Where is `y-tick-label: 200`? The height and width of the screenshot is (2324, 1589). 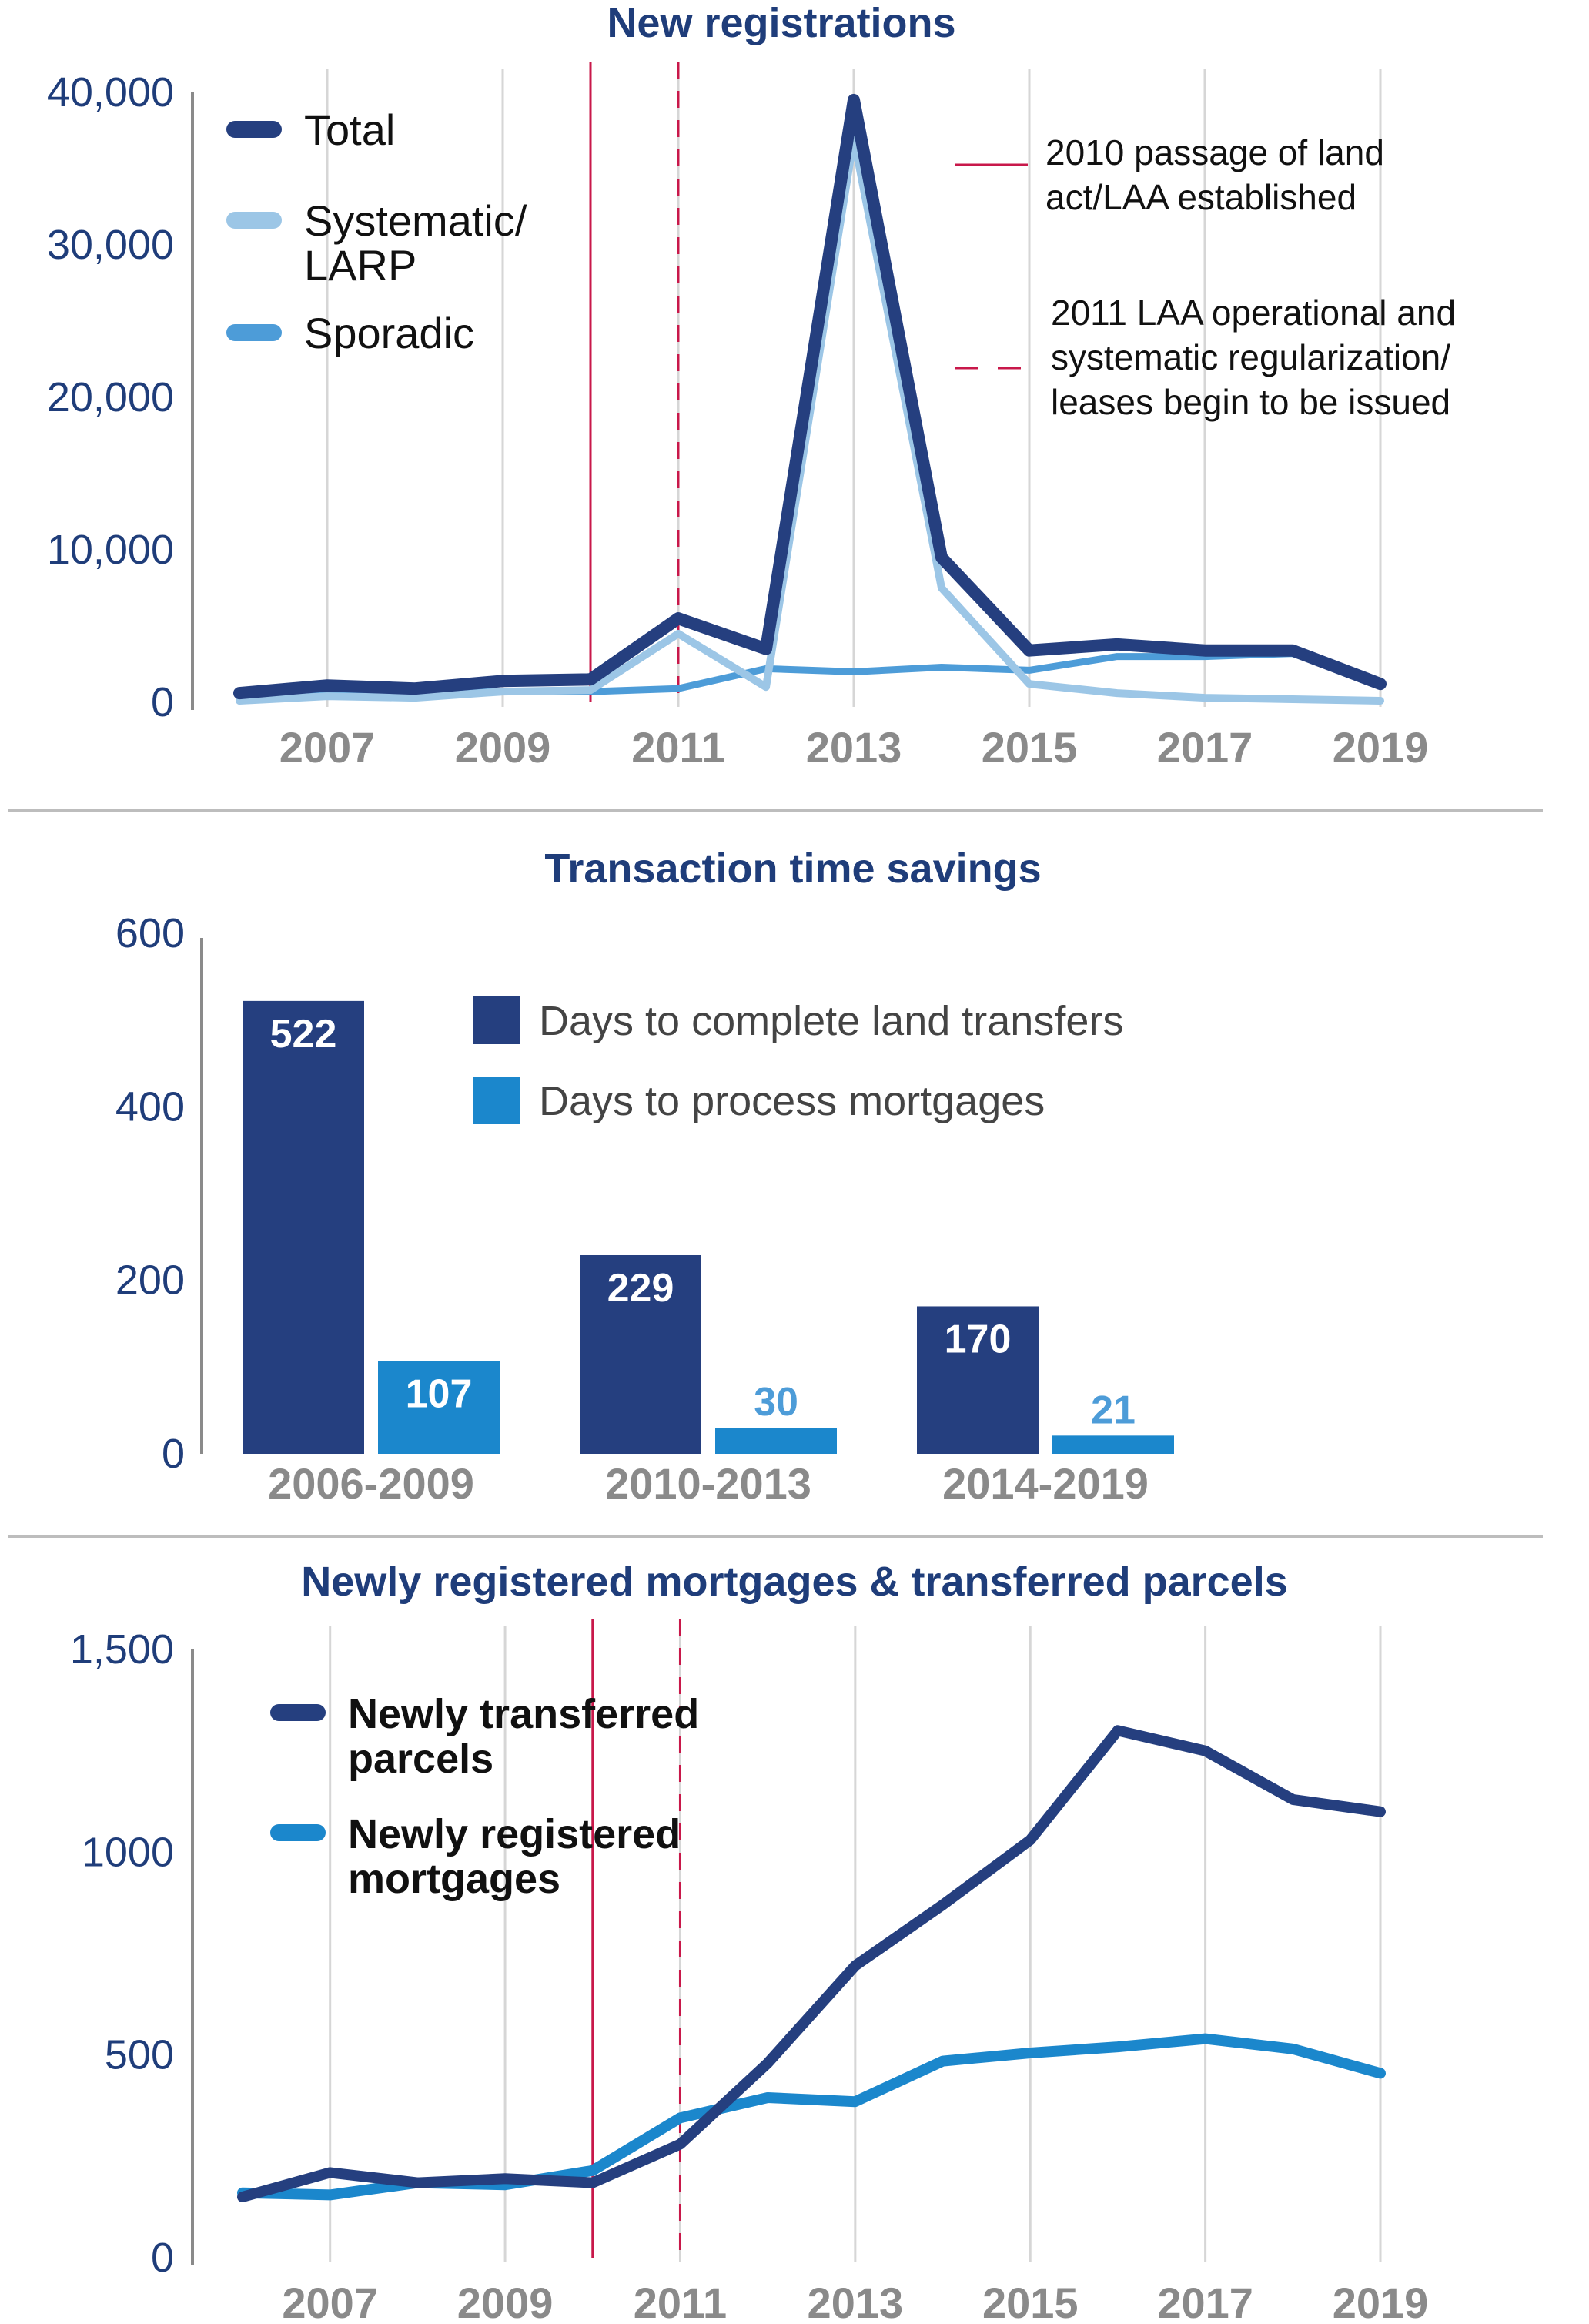
y-tick-label: 200 is located at coordinates (150, 1280).